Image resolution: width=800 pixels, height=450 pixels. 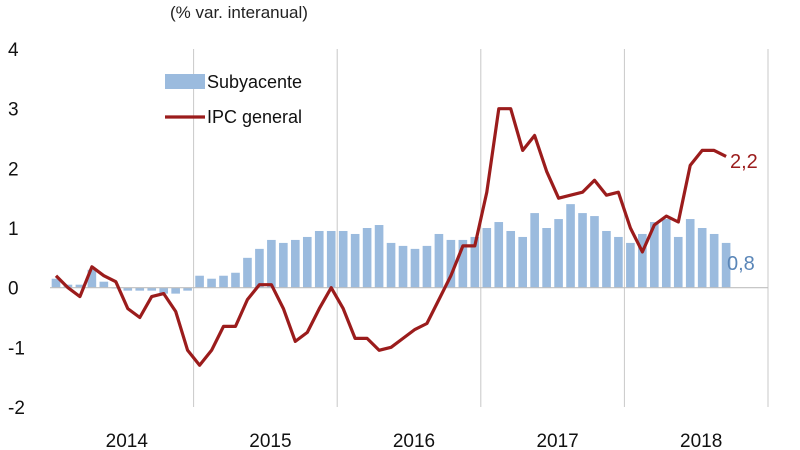 I want to click on y-axis-ticks: 4 3 2 1 0 -1 -2, so click(x=16, y=229).